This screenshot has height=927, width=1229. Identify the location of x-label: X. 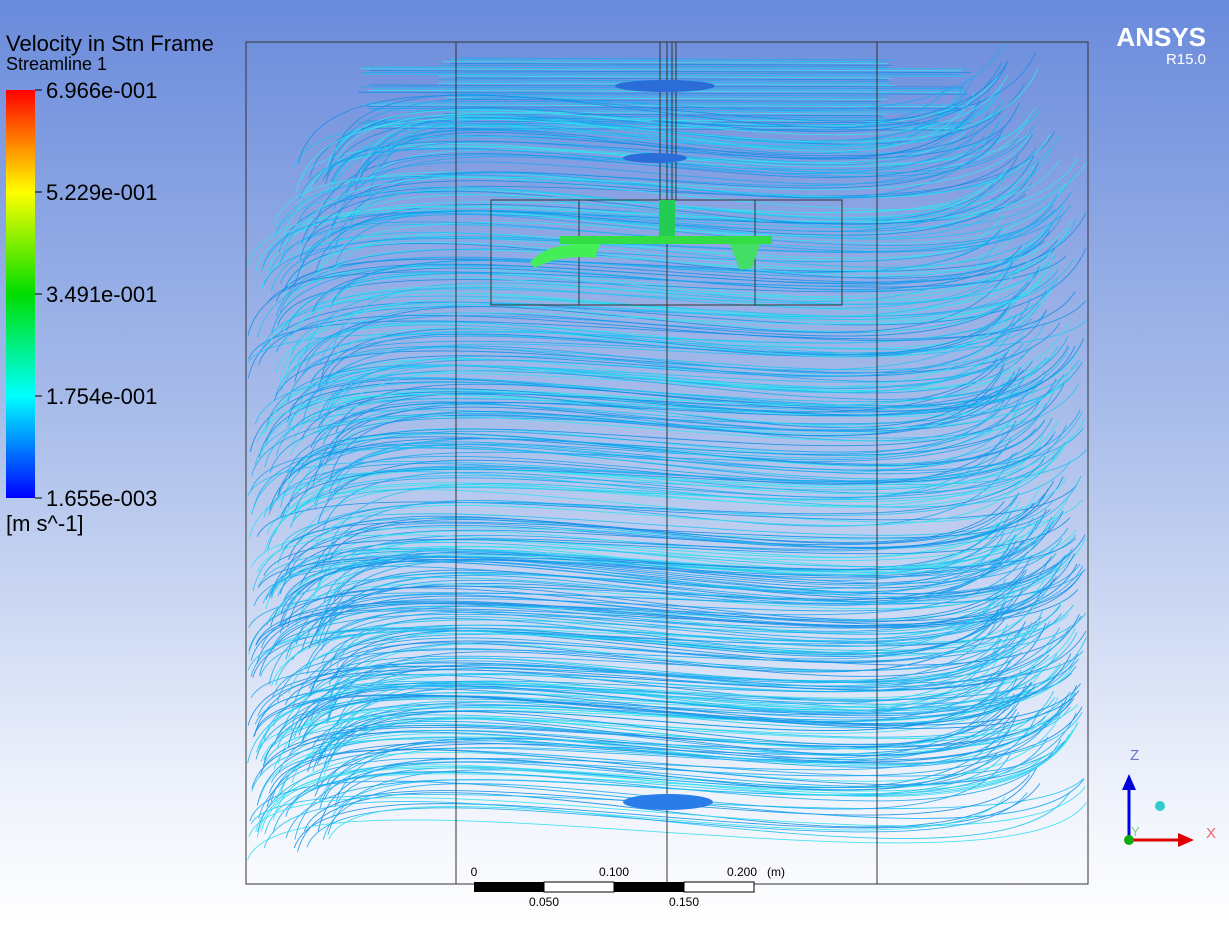
(1211, 833).